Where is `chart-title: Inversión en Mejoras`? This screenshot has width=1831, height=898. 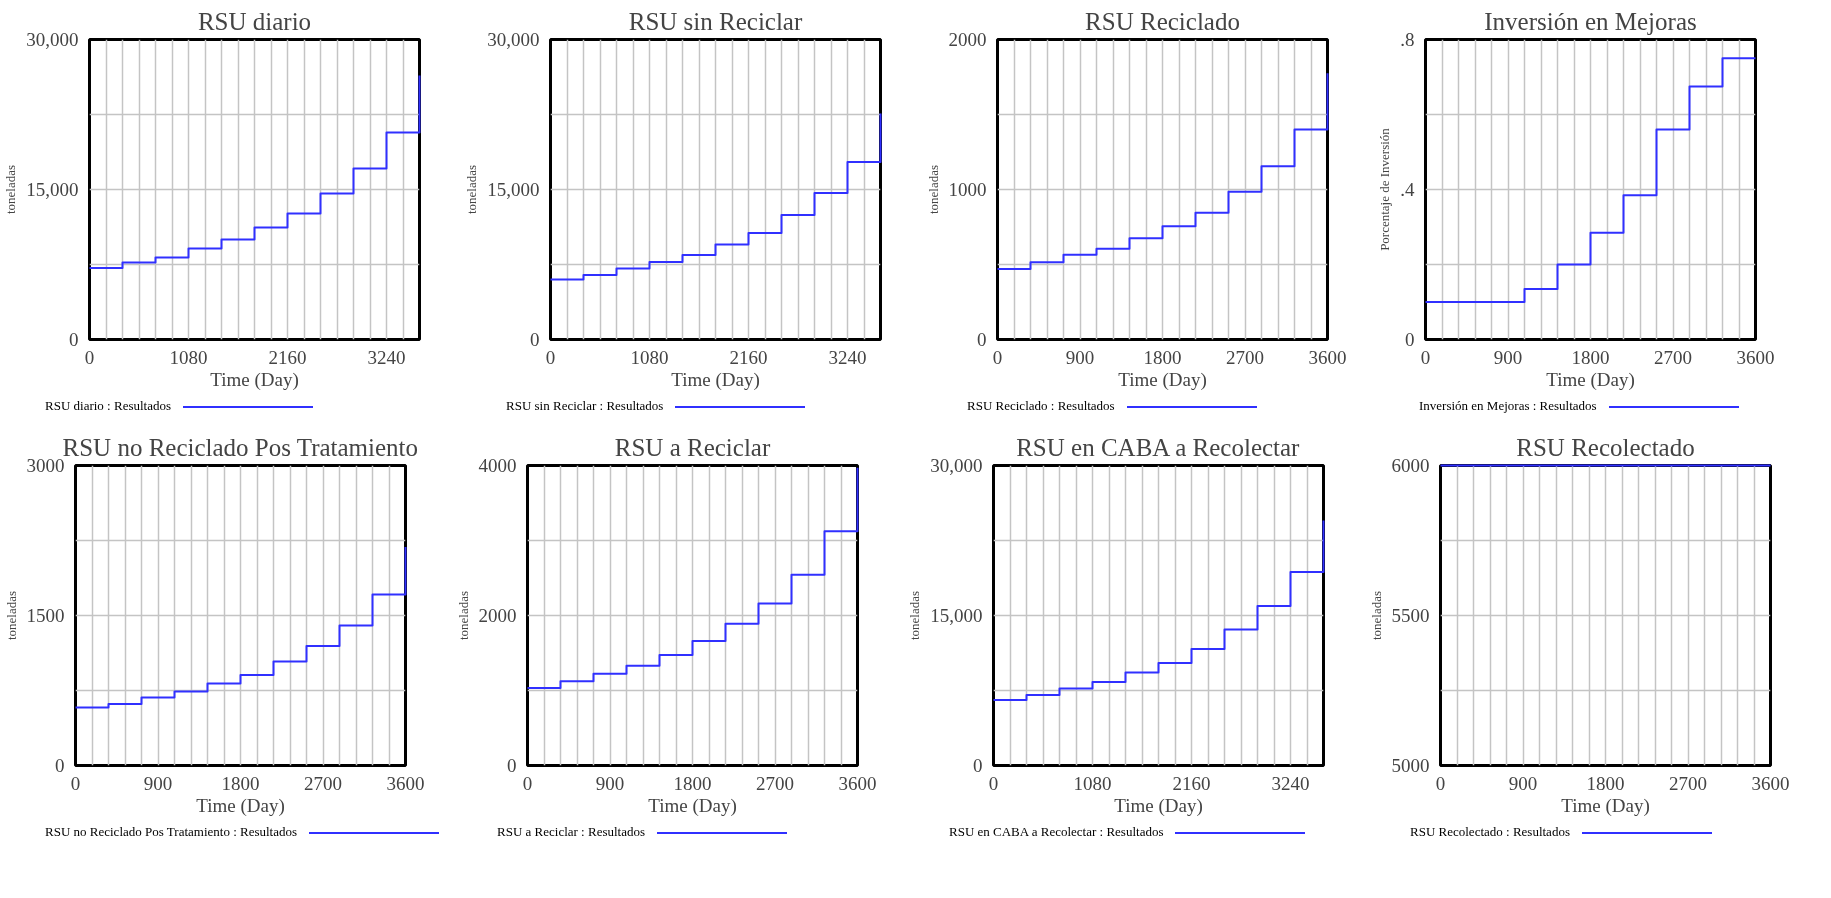
chart-title: Inversión en Mejoras is located at coordinates (1590, 21).